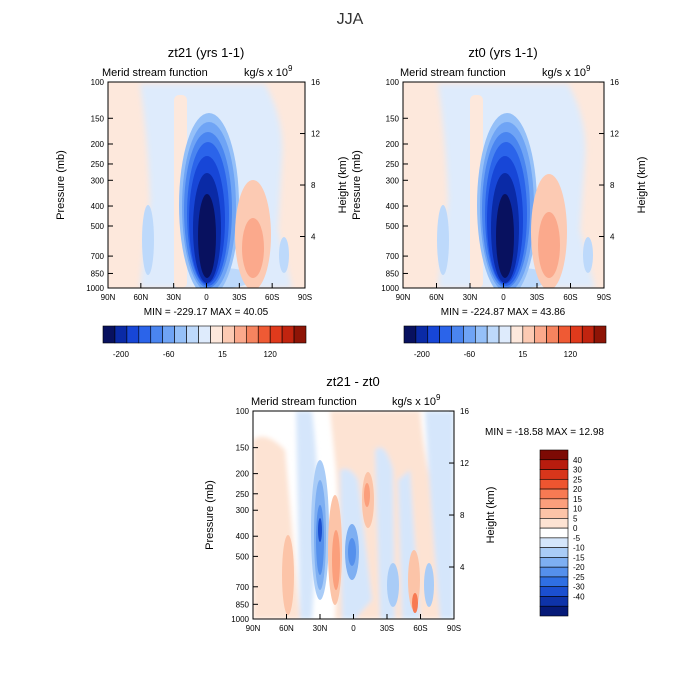  What do you see at coordinates (387, 628) in the screenshot?
I see `x-tick-label: 30S` at bounding box center [387, 628].